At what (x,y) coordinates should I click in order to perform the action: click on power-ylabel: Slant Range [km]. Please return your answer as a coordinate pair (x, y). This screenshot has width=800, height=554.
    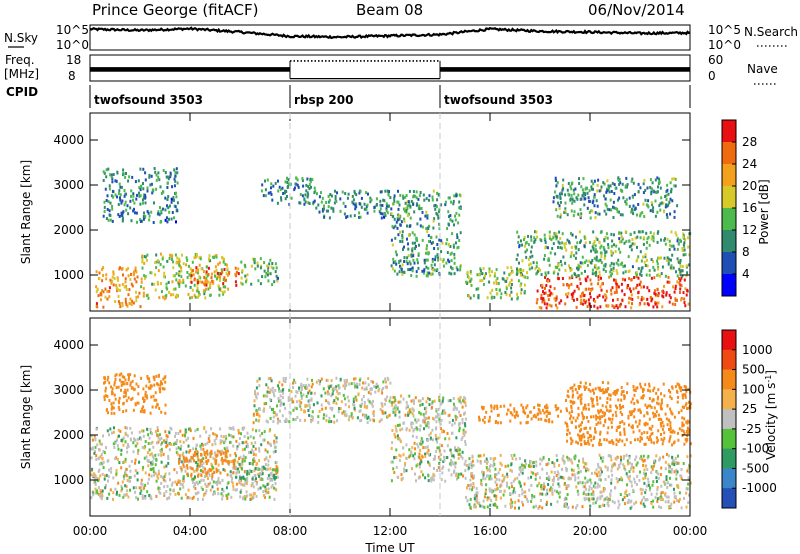
    Looking at the image, I should click on (26, 212).